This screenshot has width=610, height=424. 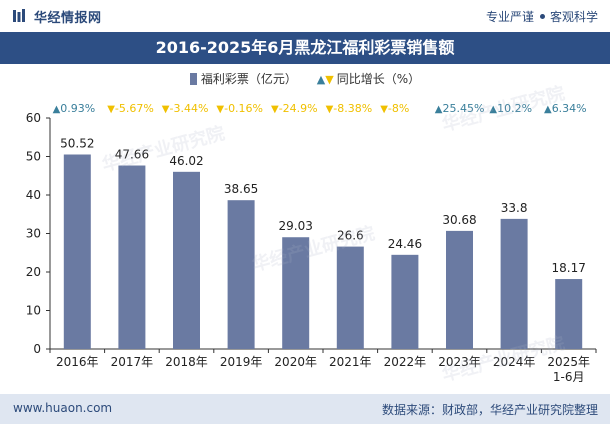 I want to click on tagline-dot-icon, so click(x=542, y=16).